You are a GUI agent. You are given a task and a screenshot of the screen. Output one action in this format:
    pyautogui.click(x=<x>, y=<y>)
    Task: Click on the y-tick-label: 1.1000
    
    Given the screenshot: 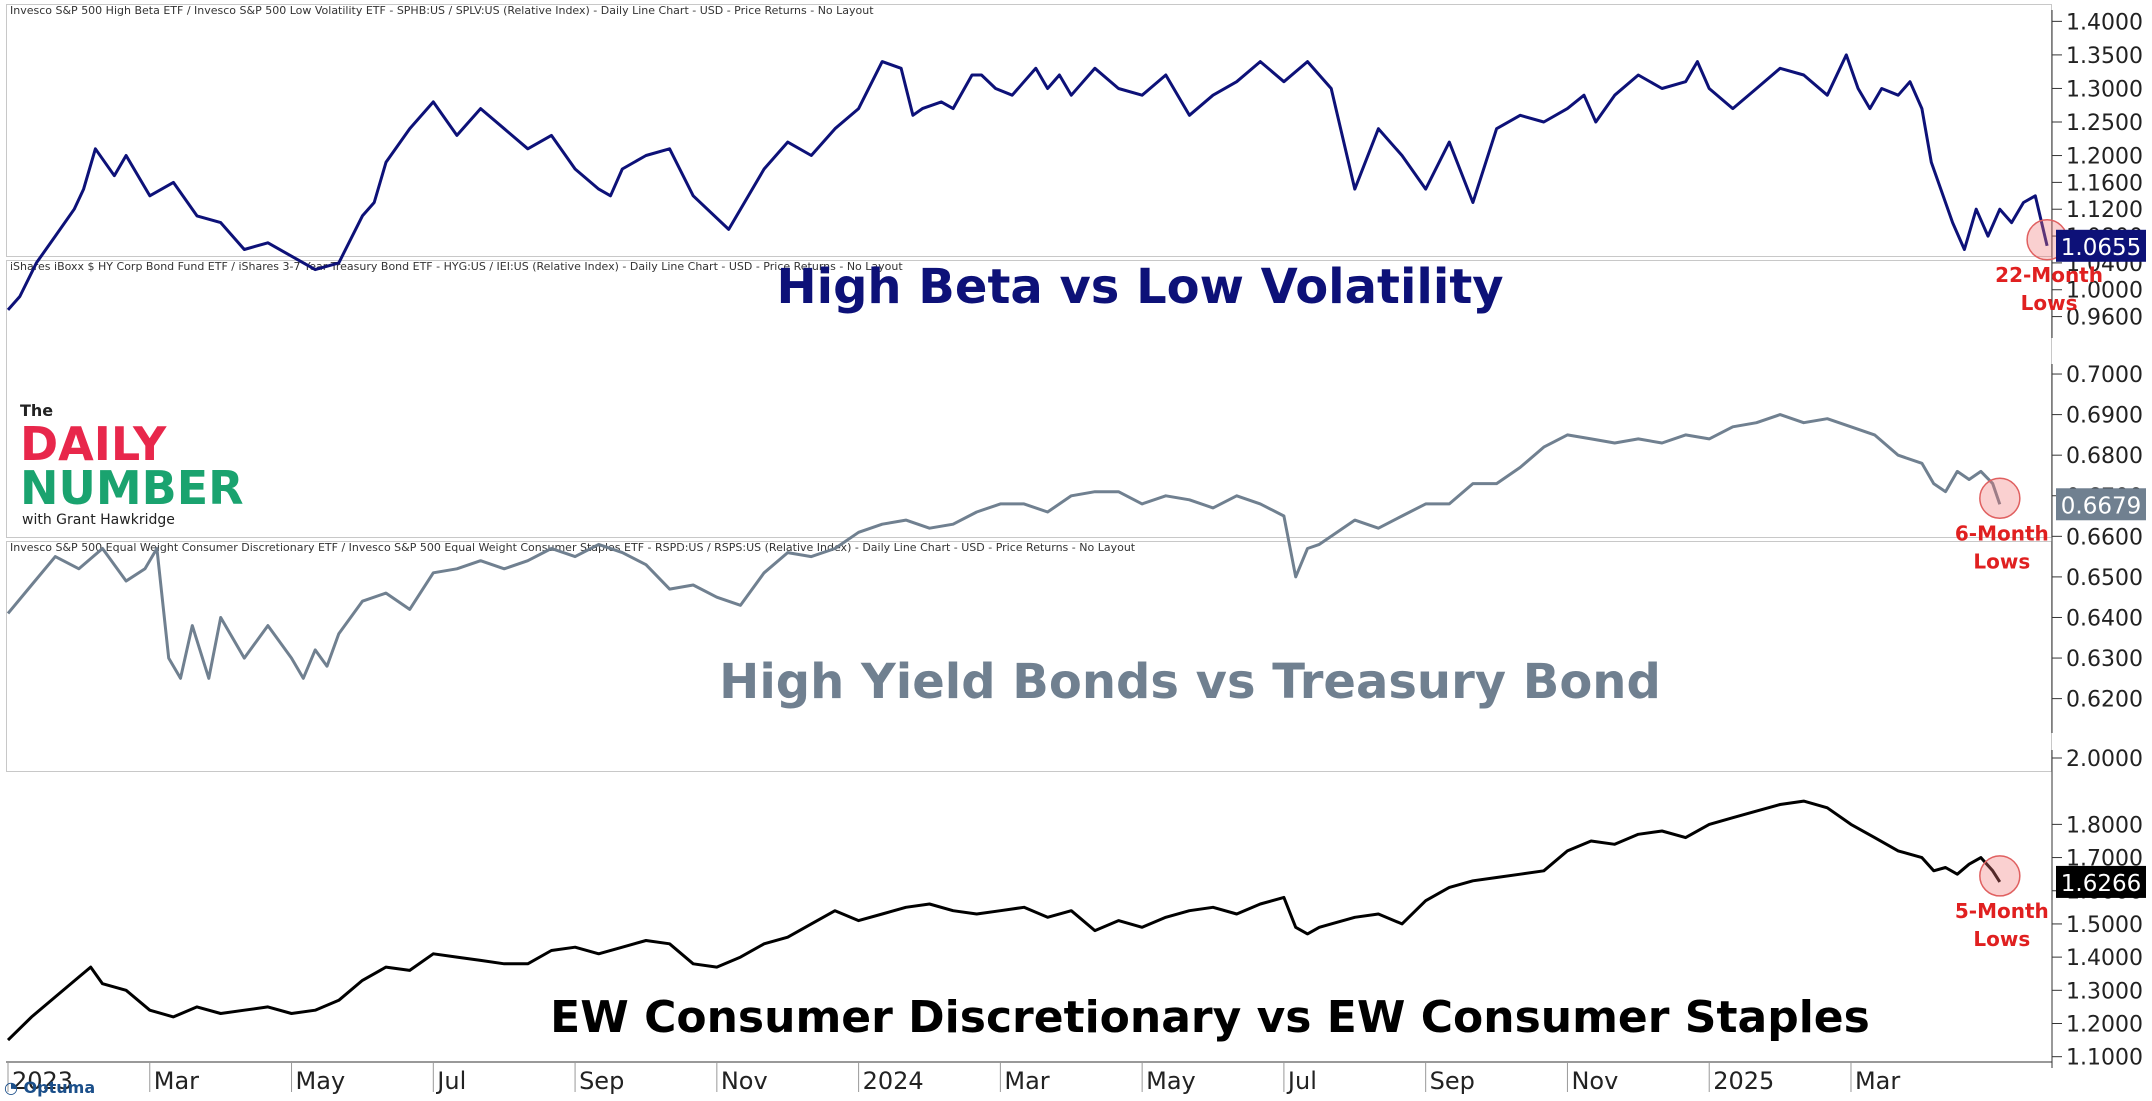 What is the action you would take?
    pyautogui.click(x=2104, y=1058)
    